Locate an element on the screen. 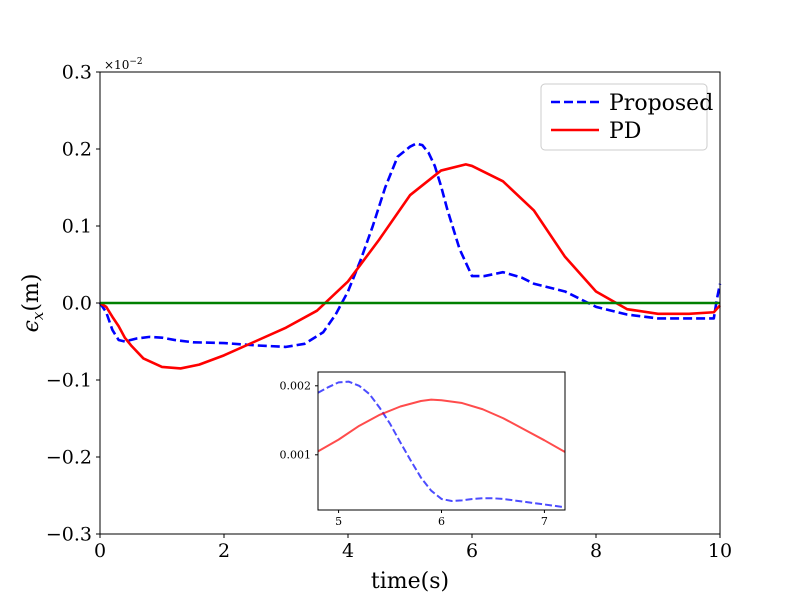  main-x-tick-label: 4 is located at coordinates (348, 551).